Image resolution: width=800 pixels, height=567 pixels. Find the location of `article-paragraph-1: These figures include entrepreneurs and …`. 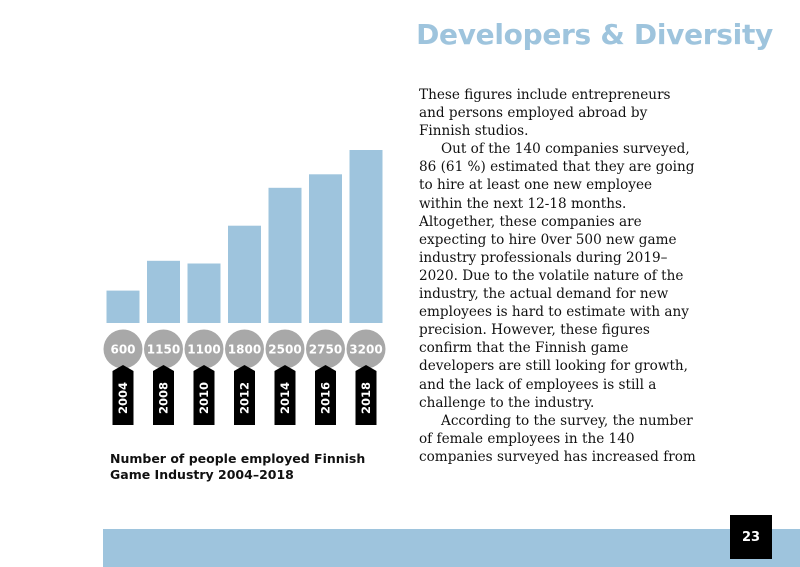

article-paragraph-1: These figures include entrepreneurs and … is located at coordinates (574, 113).